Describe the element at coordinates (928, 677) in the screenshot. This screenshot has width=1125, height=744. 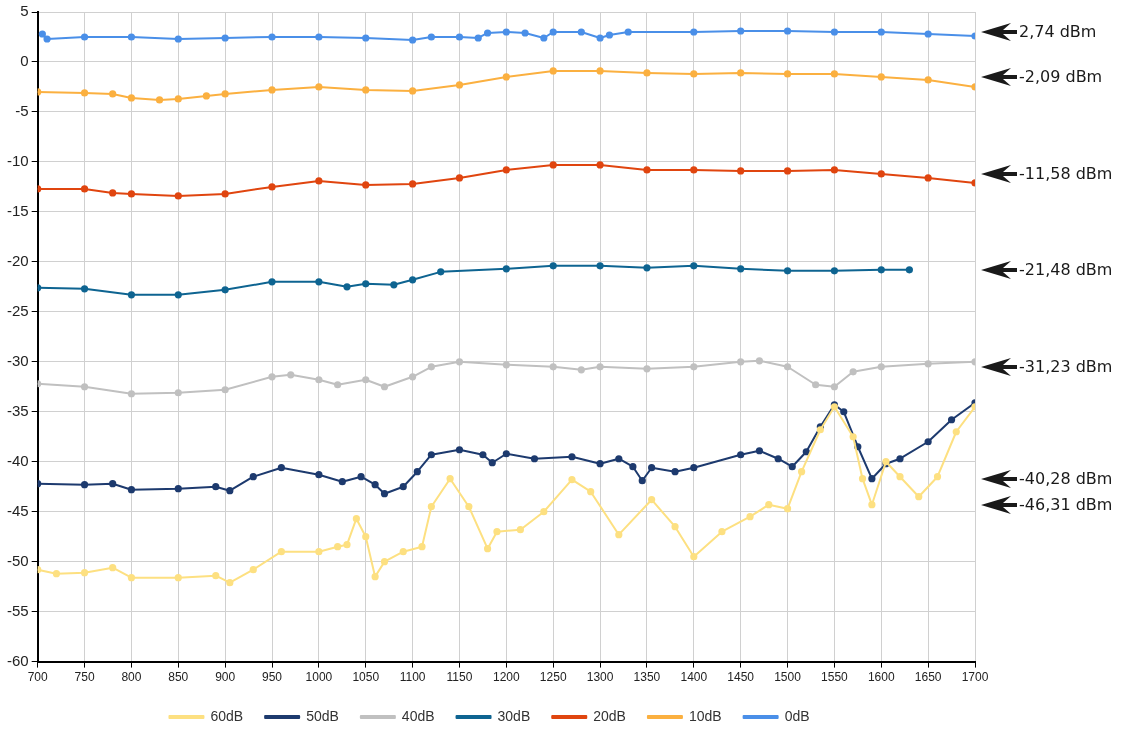
I see `x-tick-label: 1650` at that location.